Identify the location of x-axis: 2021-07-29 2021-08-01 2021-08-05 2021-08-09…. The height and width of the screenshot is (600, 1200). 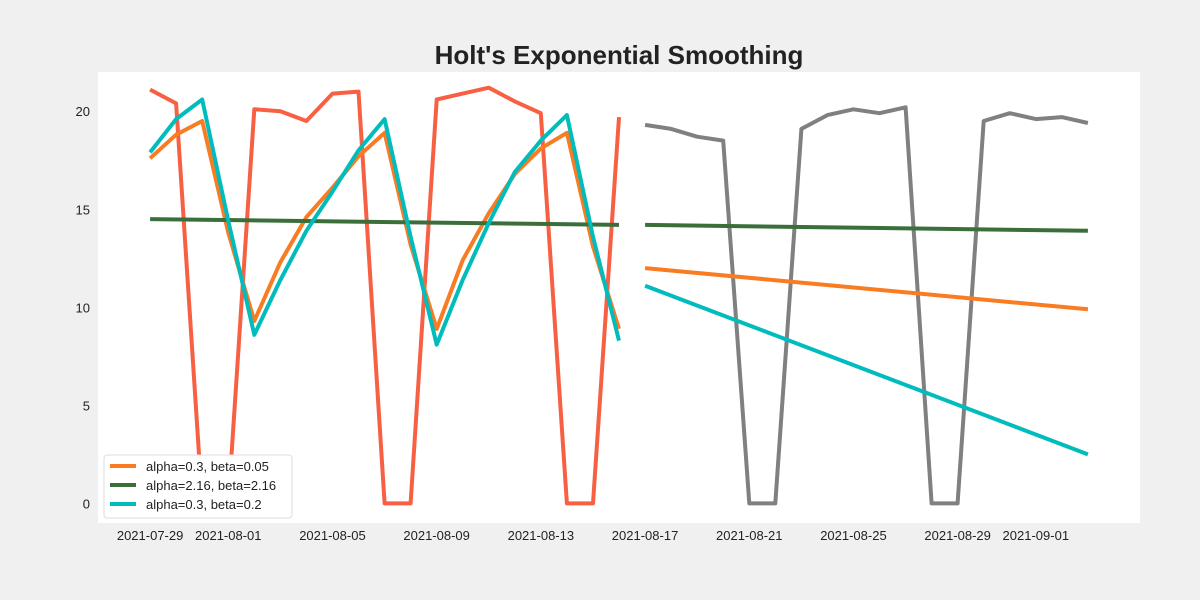
(593, 535).